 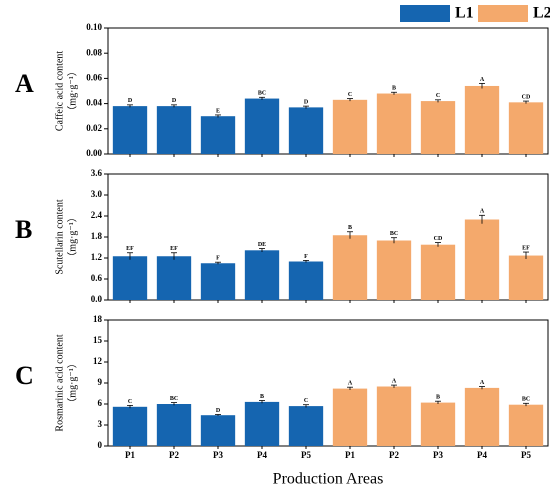 I want to click on significance-label: DE, so click(x=262, y=245).